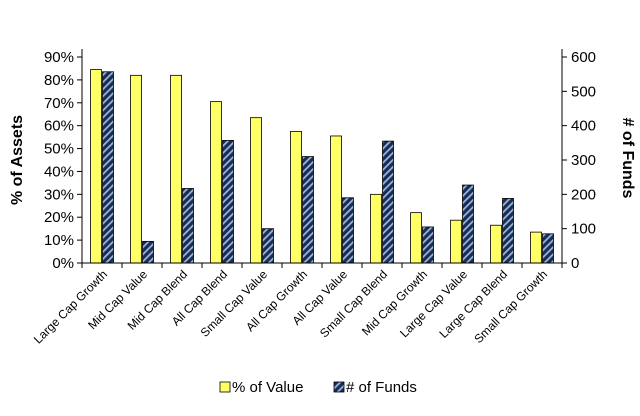  Describe the element at coordinates (583, 91) in the screenshot. I see `y2-tick-label: 500` at that location.